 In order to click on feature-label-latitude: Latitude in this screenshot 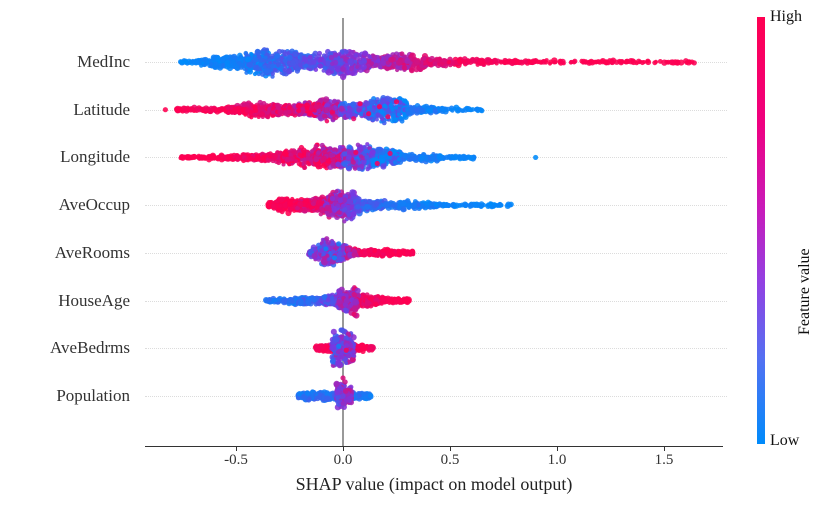, I will do `click(101, 109)`.